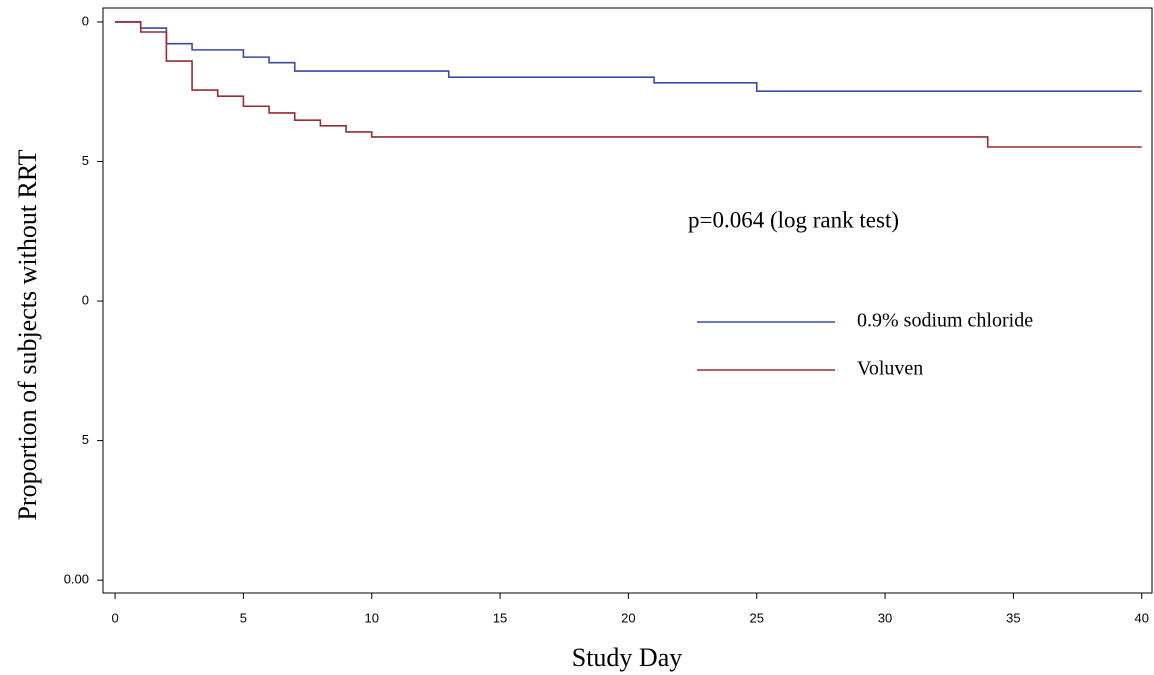  What do you see at coordinates (500, 617) in the screenshot?
I see `x-tick-label: 15` at bounding box center [500, 617].